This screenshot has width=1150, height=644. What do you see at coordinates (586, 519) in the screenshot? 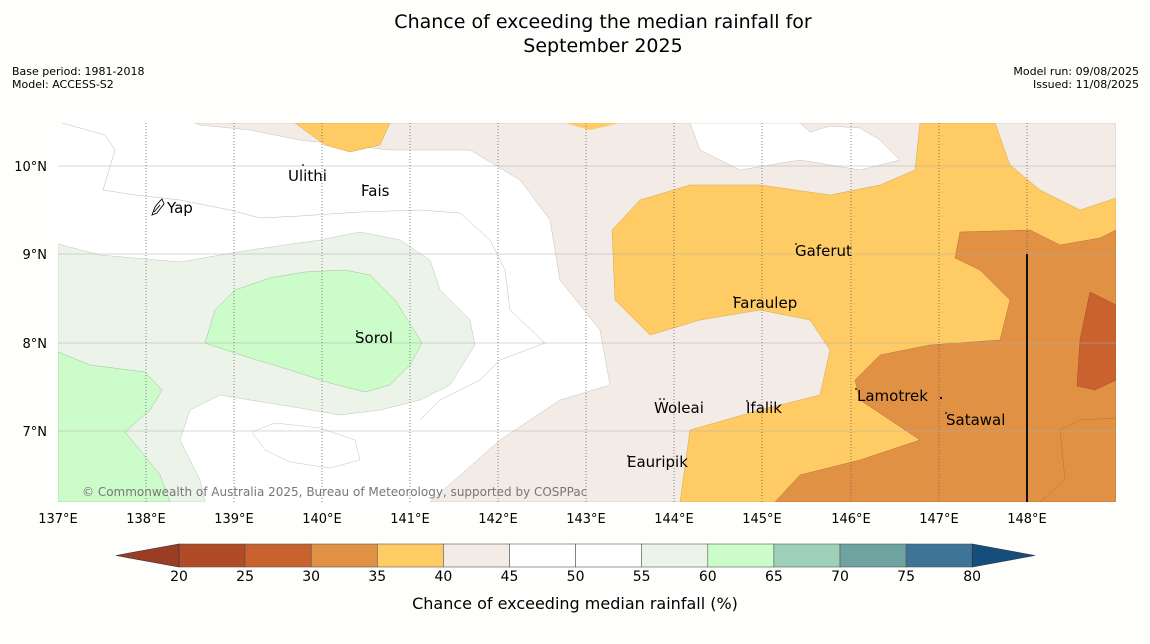
I see `lon-tick: 143°E` at bounding box center [586, 519].